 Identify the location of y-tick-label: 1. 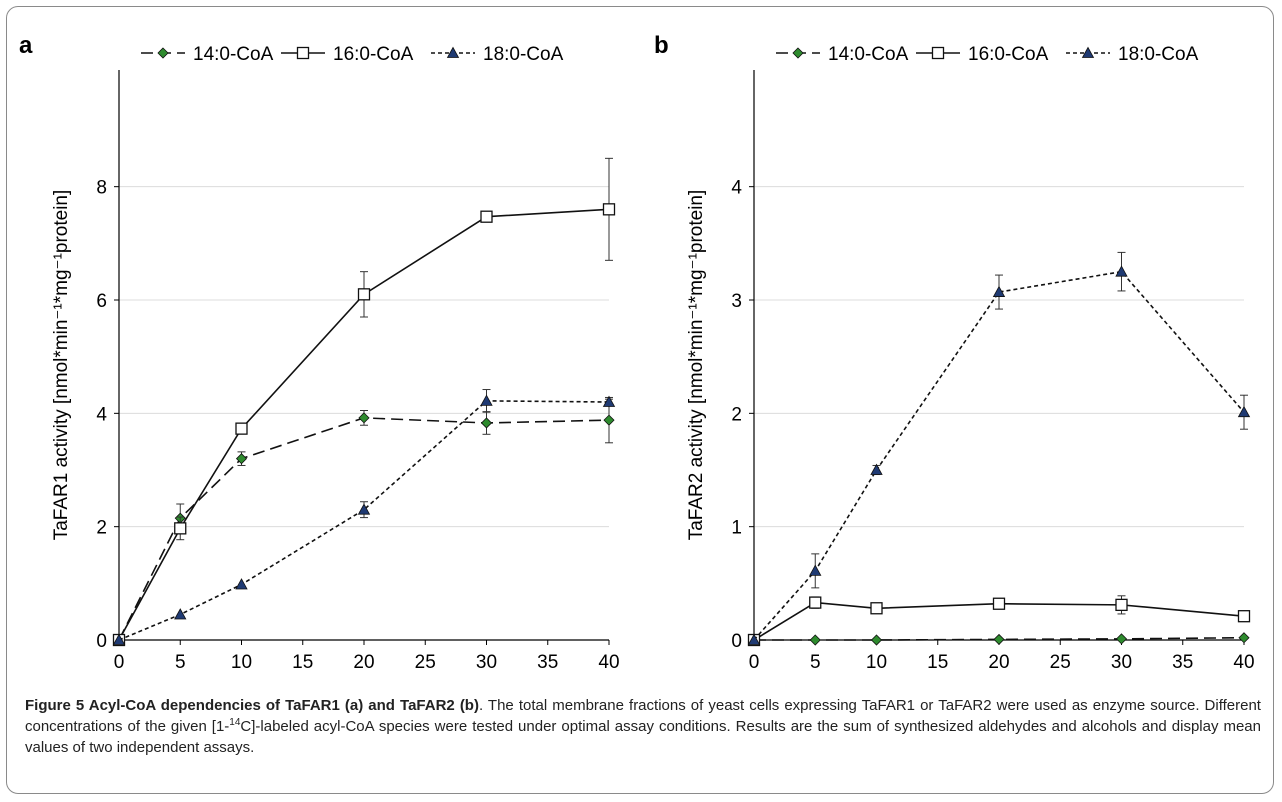
(736, 528).